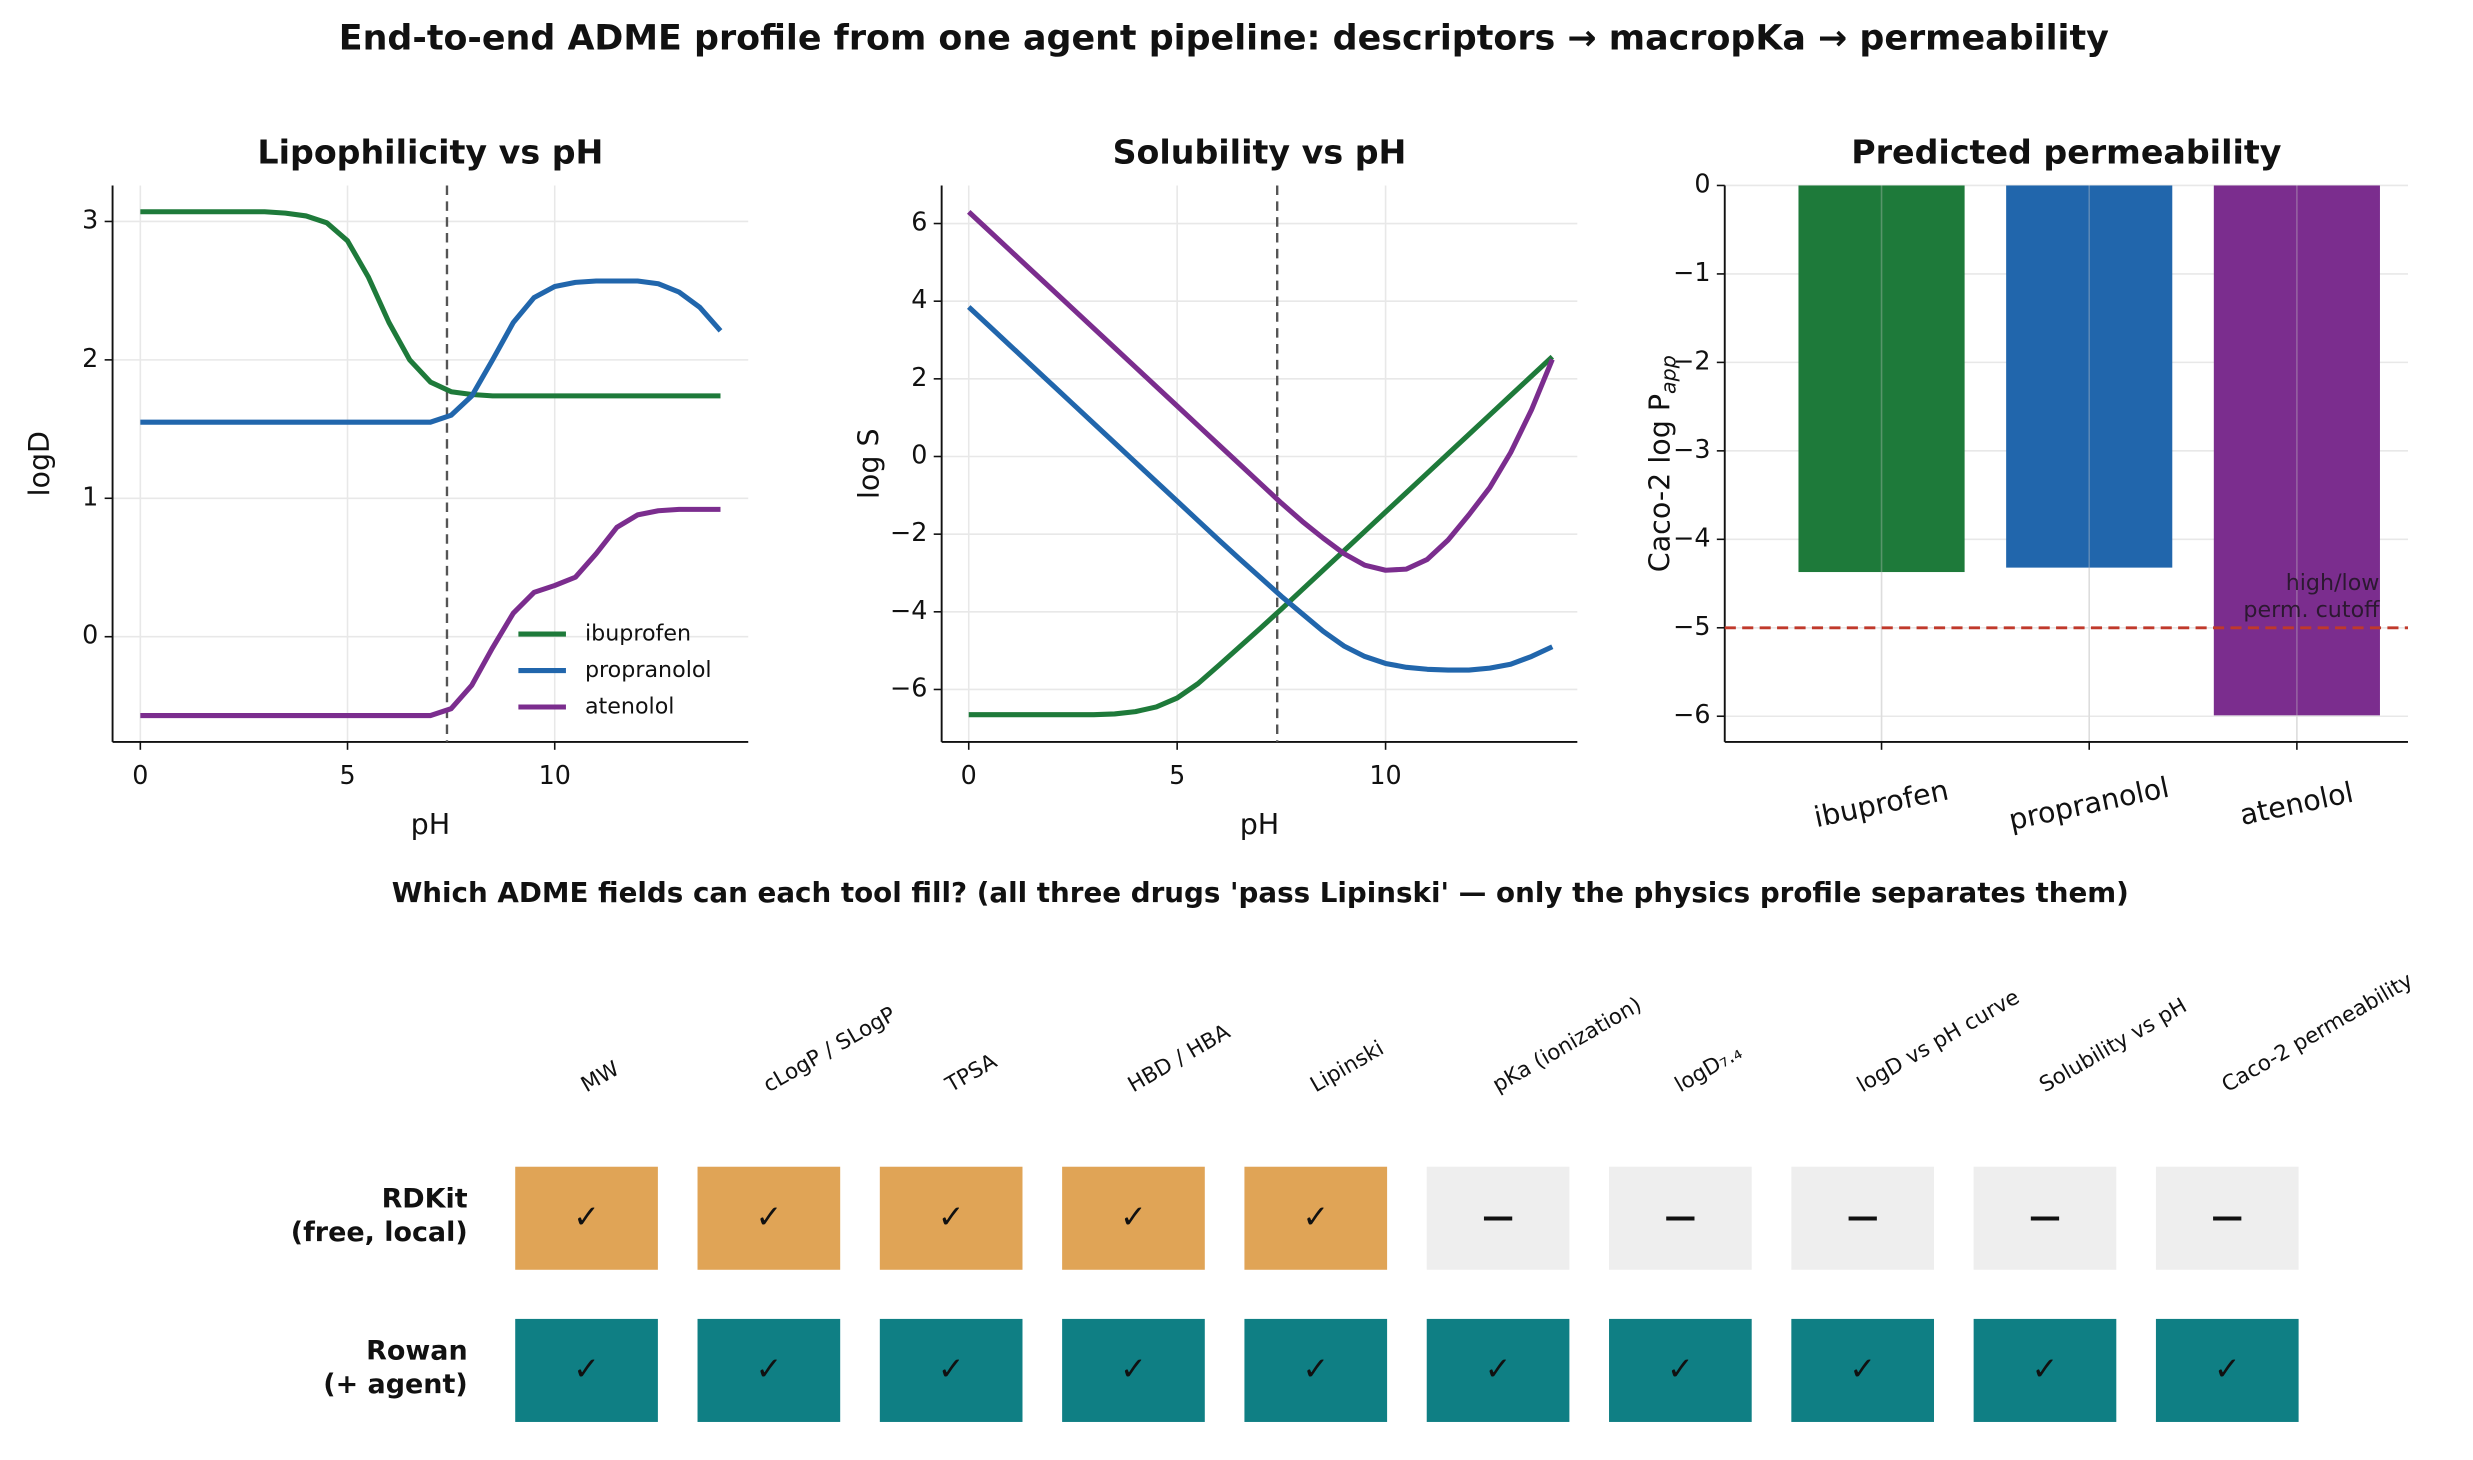 This screenshot has height=1460, width=2473. What do you see at coordinates (868, 463) in the screenshot?
I see `y-axis-label: log S` at bounding box center [868, 463].